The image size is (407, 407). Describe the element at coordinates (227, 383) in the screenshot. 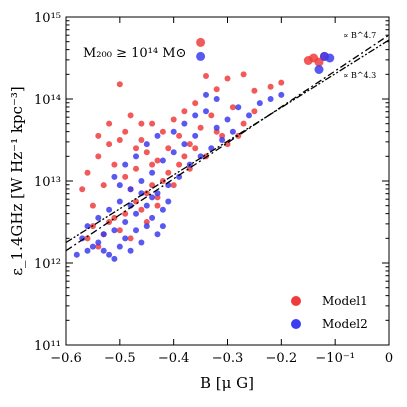

I see `x-axis-label: B [μ G]` at that location.